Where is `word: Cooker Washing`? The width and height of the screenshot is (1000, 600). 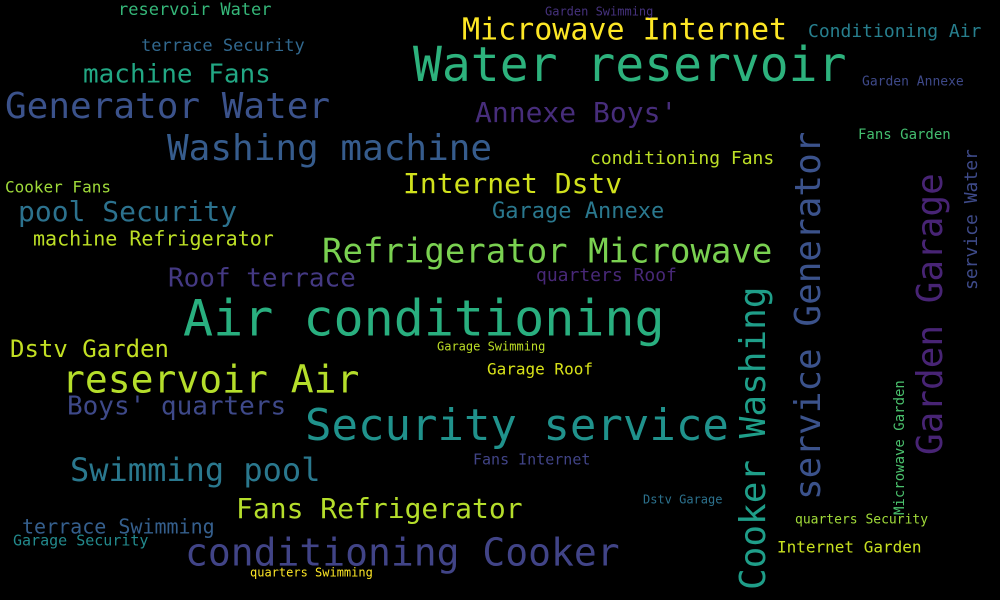
word: Cooker Washing is located at coordinates (753, 438).